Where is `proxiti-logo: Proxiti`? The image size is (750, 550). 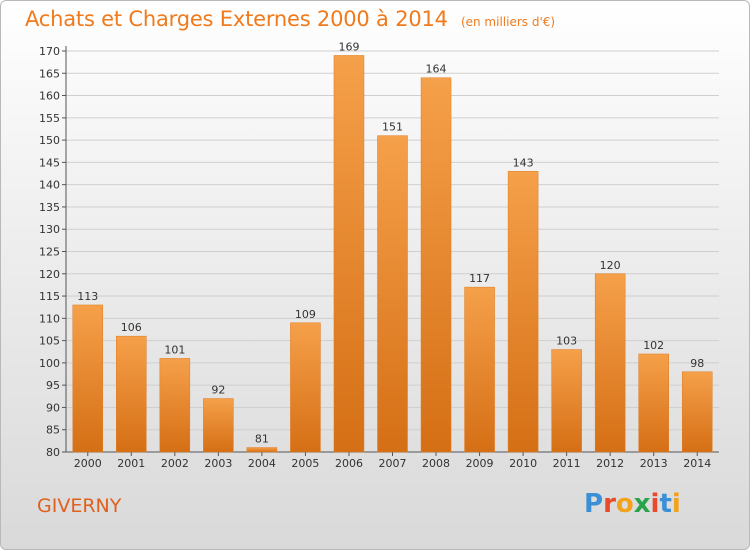 proxiti-logo: Proxiti is located at coordinates (632, 504).